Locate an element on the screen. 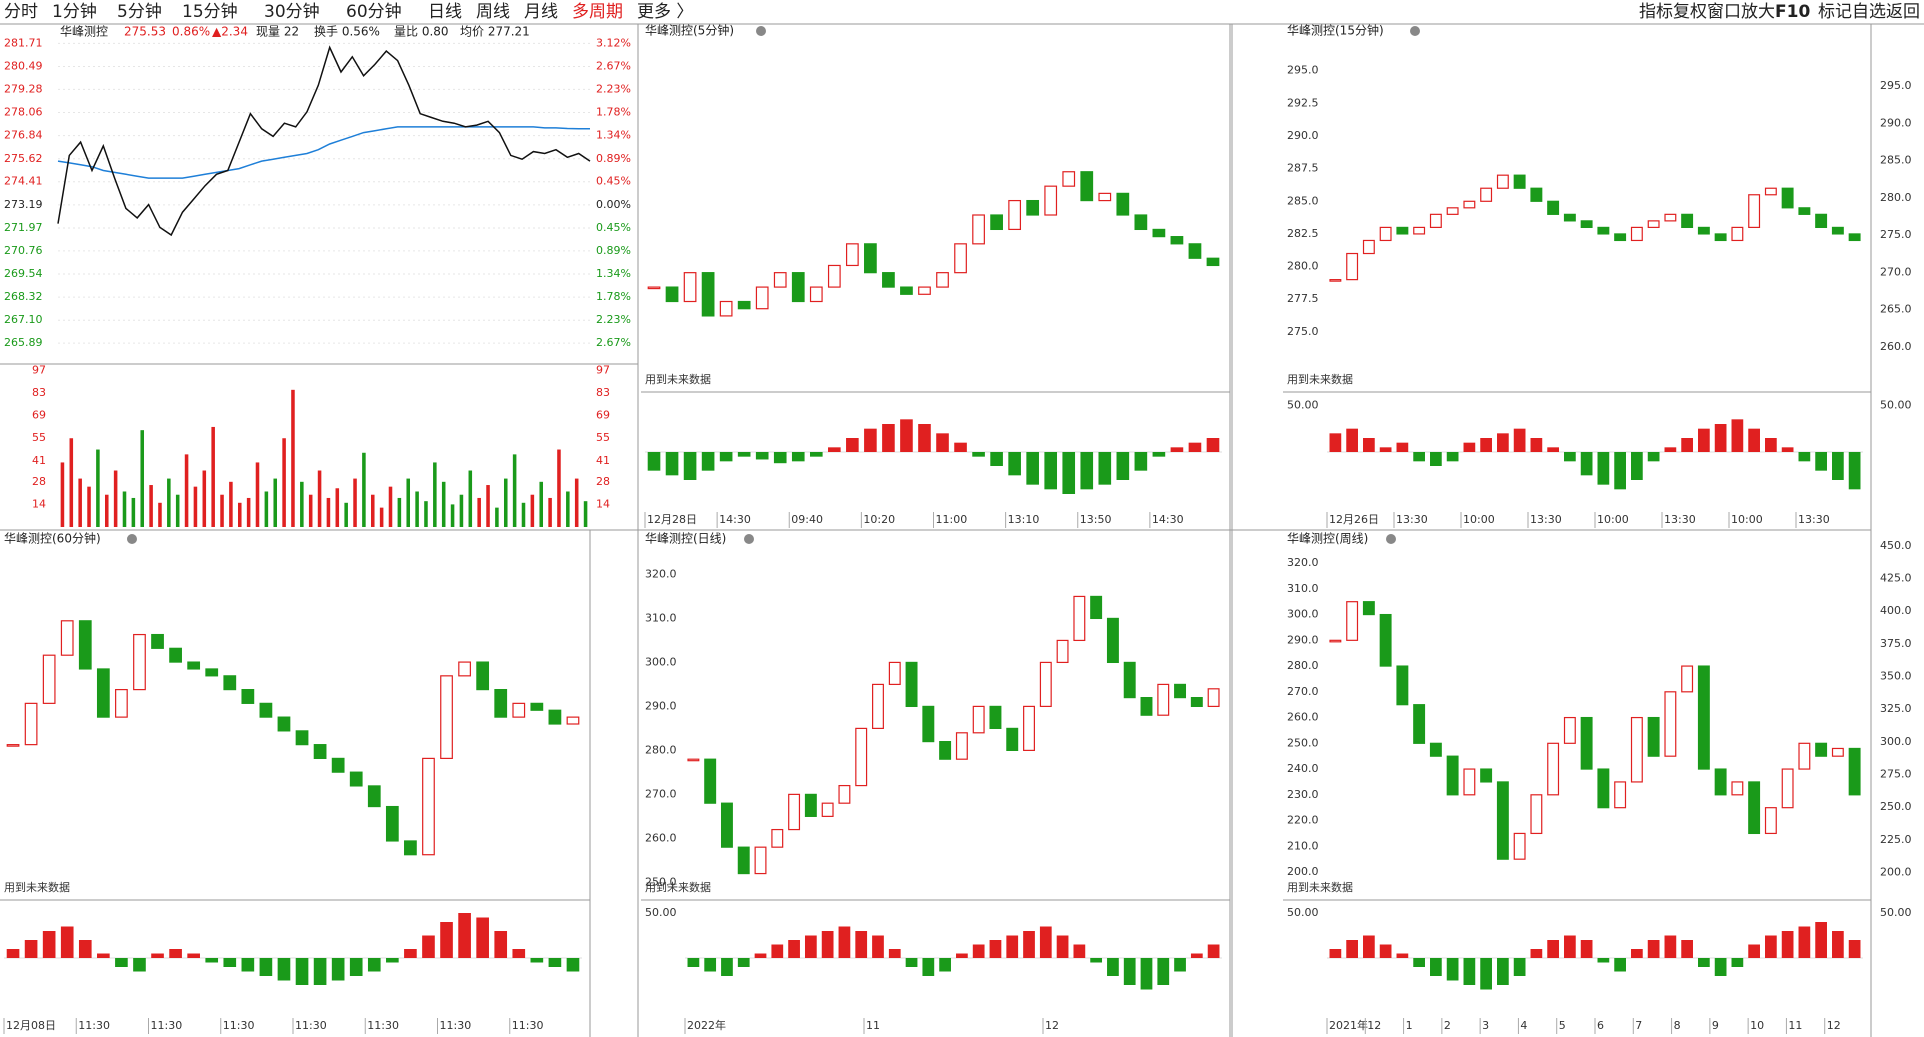 This screenshot has height=1037, width=1924. price-axis-label: 267.10 is located at coordinates (23, 319).